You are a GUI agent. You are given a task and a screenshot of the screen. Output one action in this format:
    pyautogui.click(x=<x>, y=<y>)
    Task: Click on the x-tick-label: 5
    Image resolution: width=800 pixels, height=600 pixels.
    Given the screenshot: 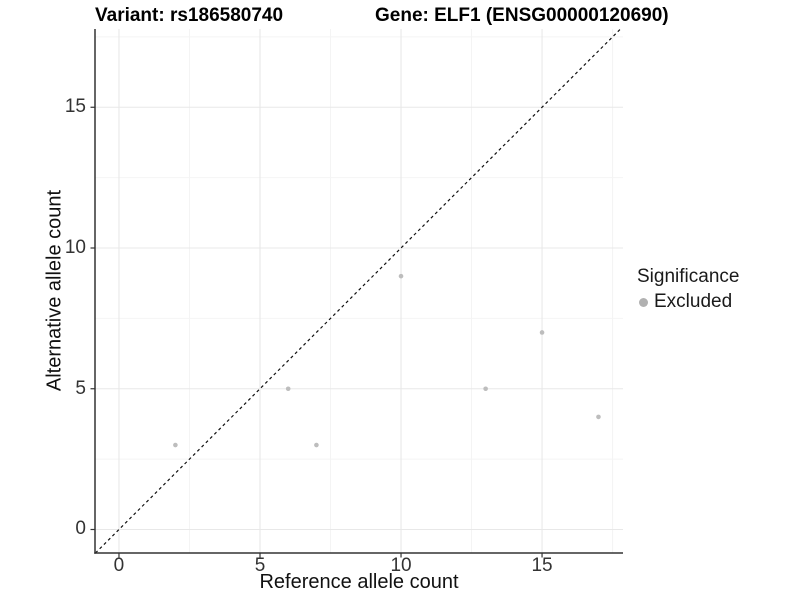 What is the action you would take?
    pyautogui.click(x=260, y=565)
    